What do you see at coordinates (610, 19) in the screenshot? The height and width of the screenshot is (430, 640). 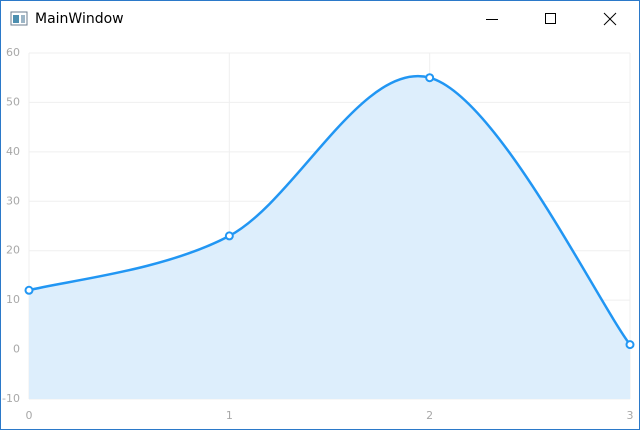 I see `close-button` at bounding box center [610, 19].